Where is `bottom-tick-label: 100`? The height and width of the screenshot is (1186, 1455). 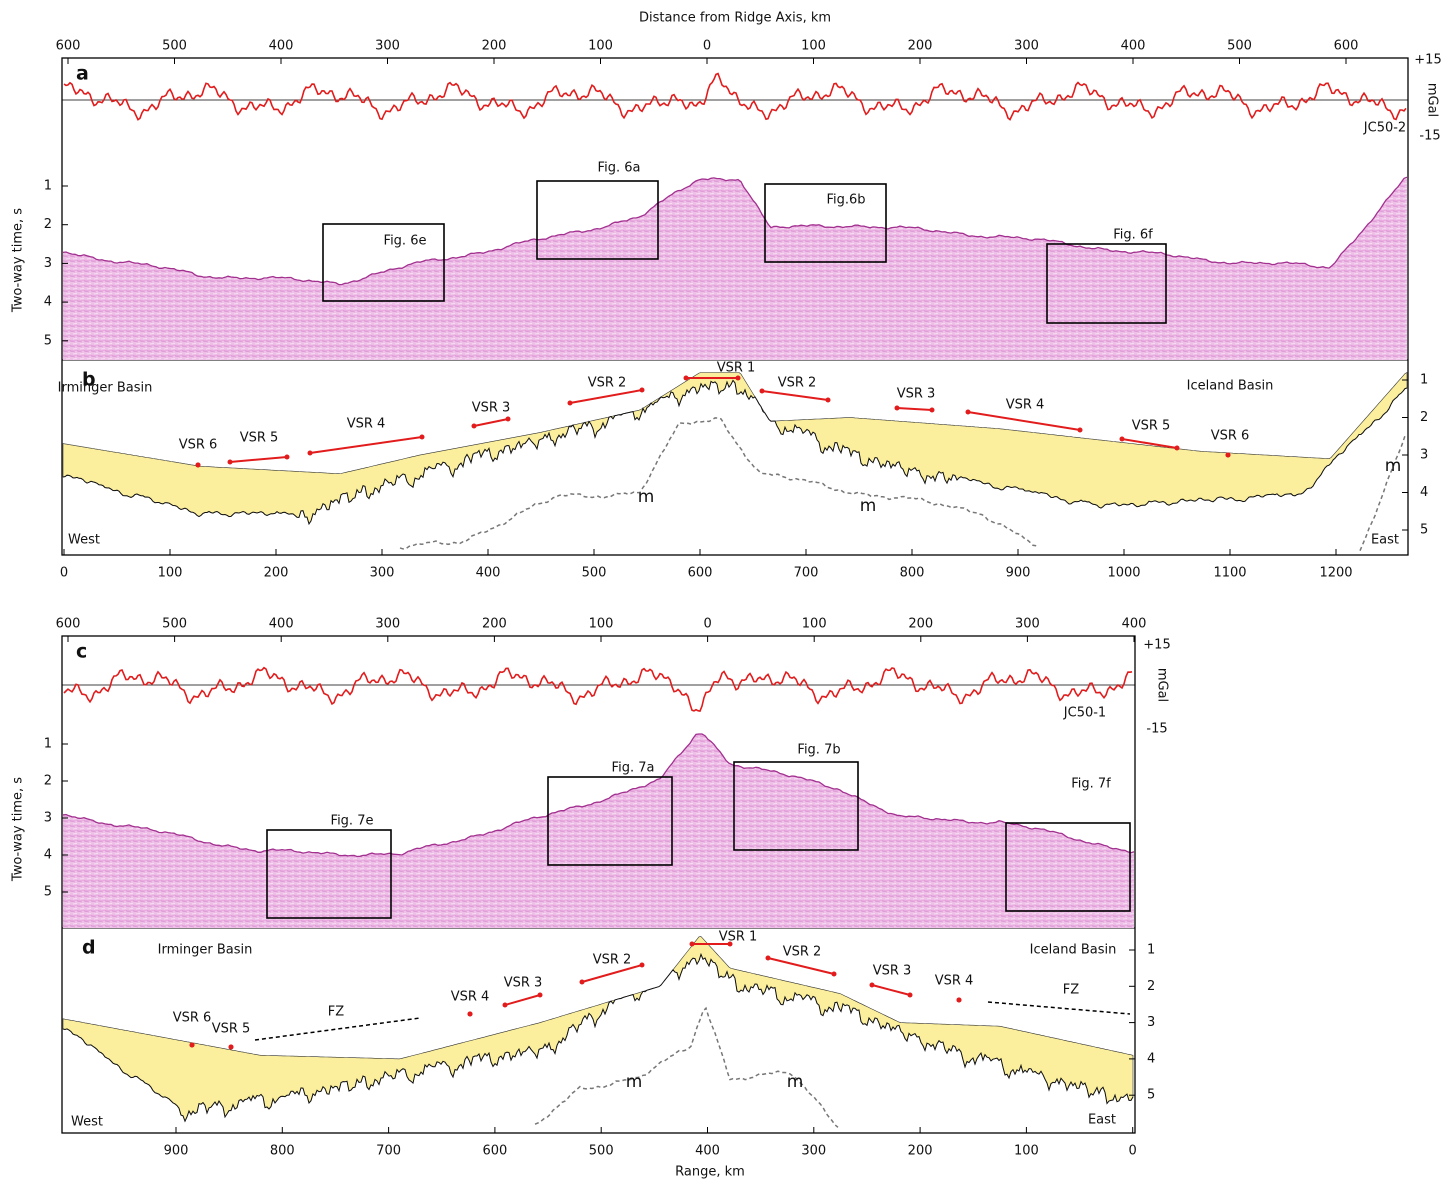 bottom-tick-label: 100 is located at coordinates (1026, 1151).